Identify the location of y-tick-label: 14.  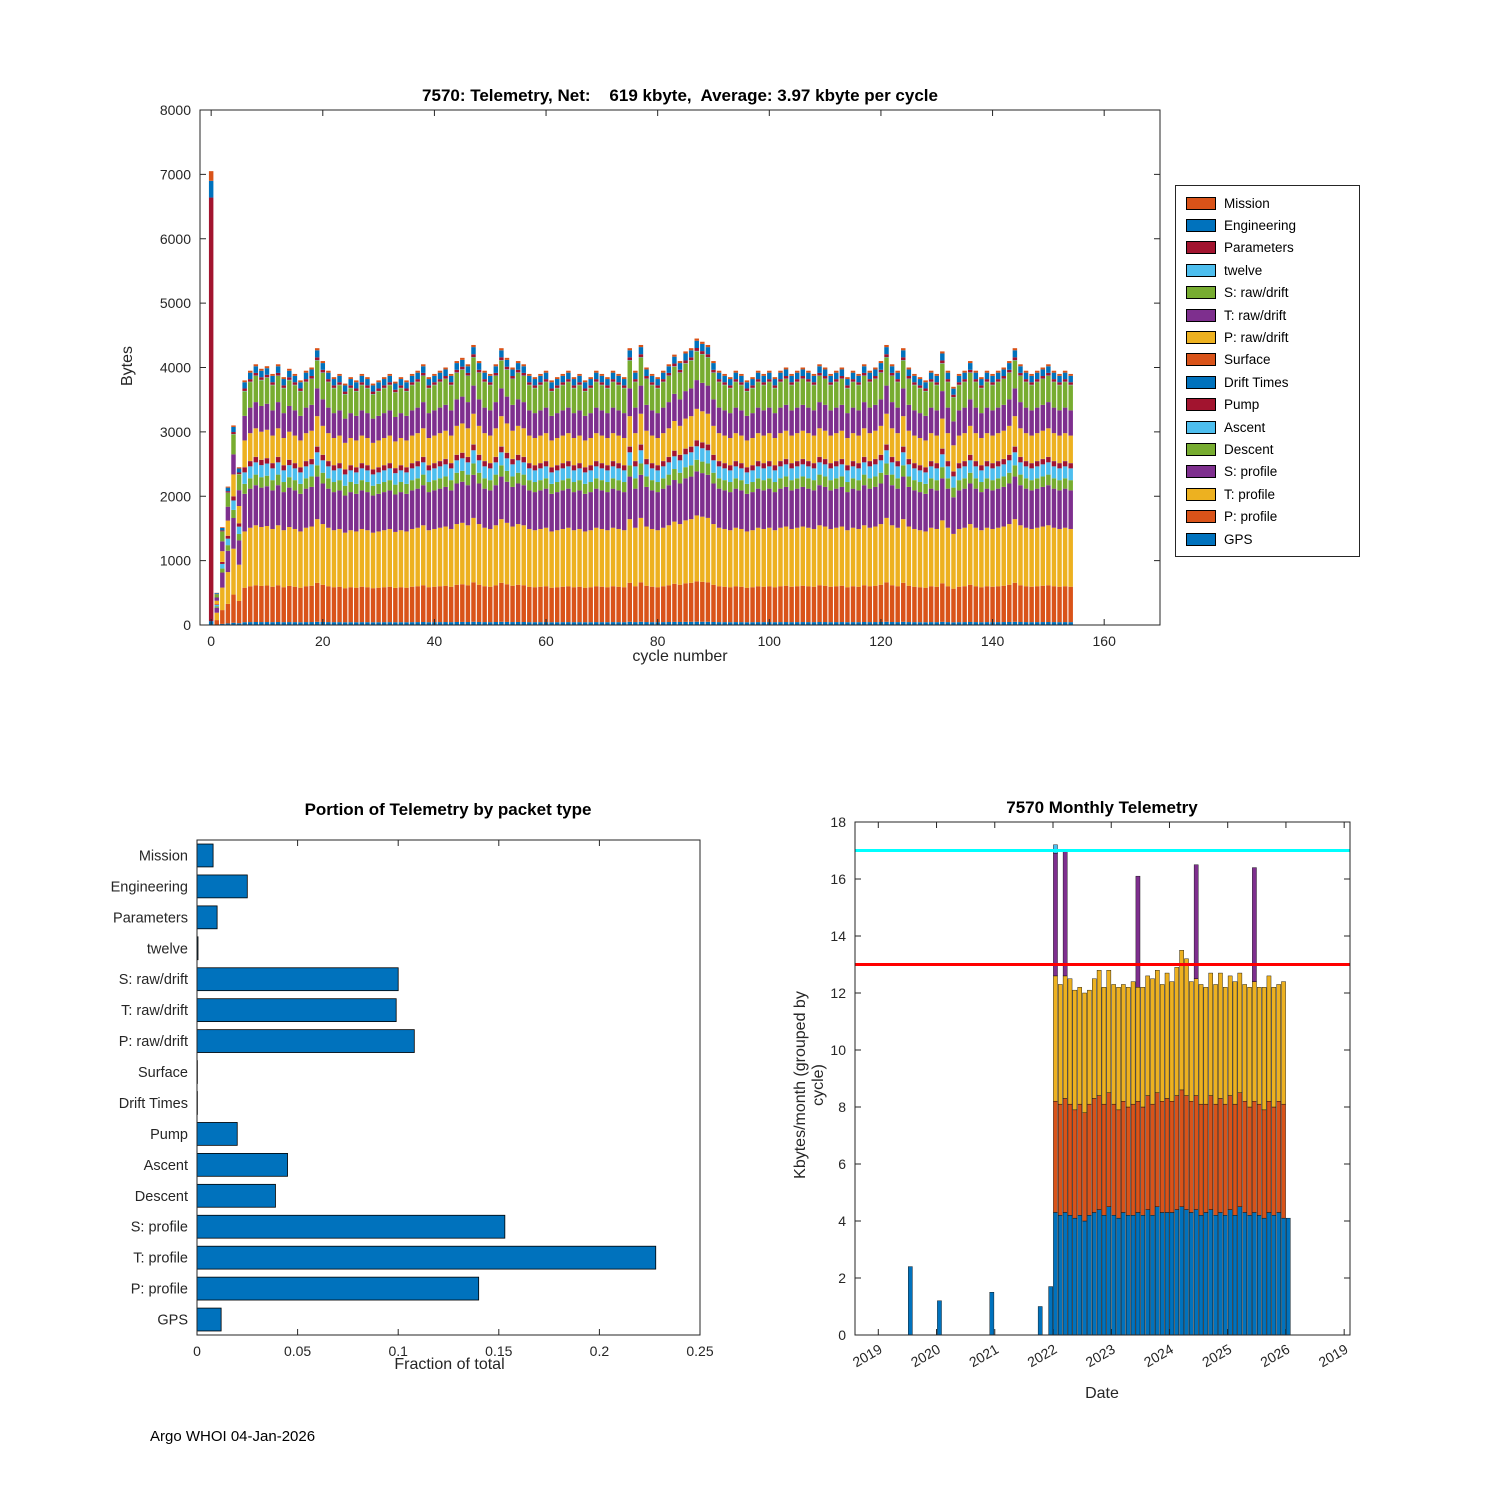
(838, 936).